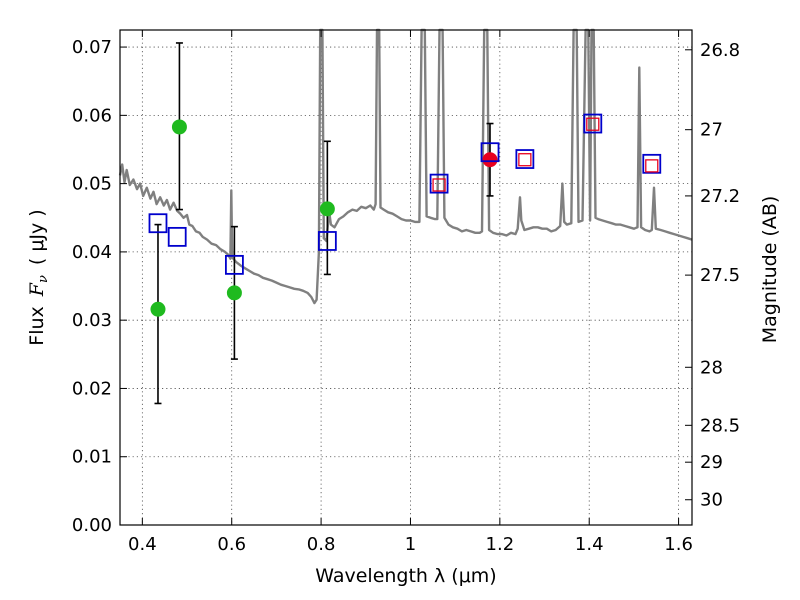  Describe the element at coordinates (720, 50) in the screenshot. I see `right-tick-label: 26.8` at that location.